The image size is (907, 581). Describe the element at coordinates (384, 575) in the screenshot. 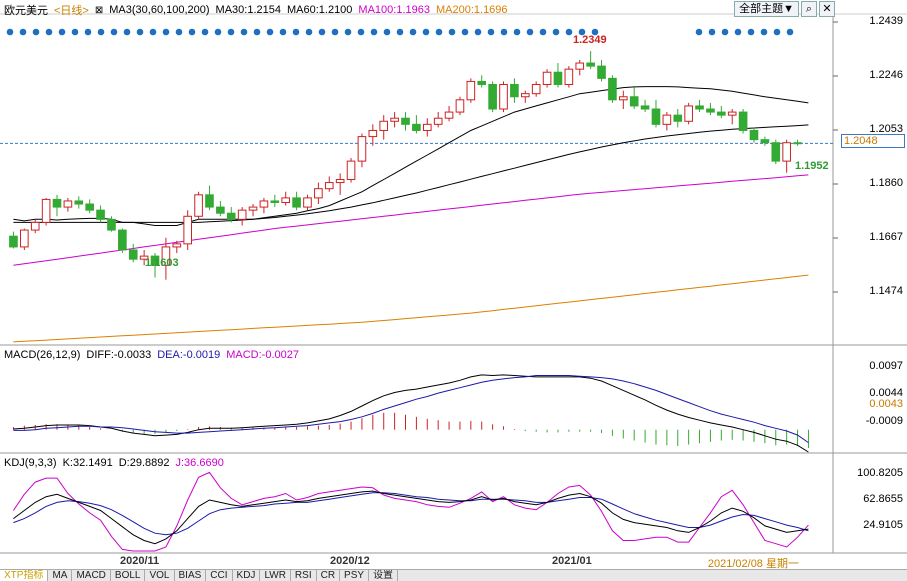

I see `tab-settings: 设置` at that location.